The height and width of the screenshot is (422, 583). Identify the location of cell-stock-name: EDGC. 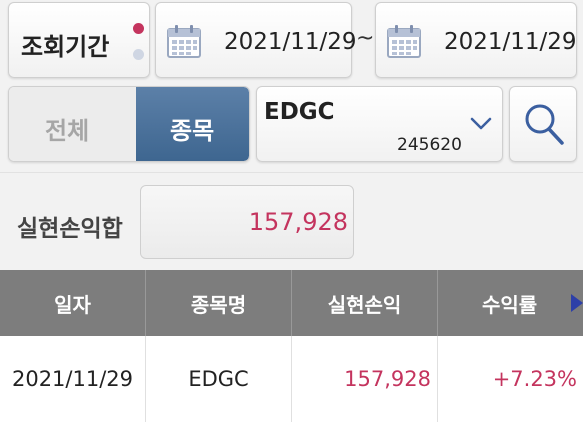
(219, 379).